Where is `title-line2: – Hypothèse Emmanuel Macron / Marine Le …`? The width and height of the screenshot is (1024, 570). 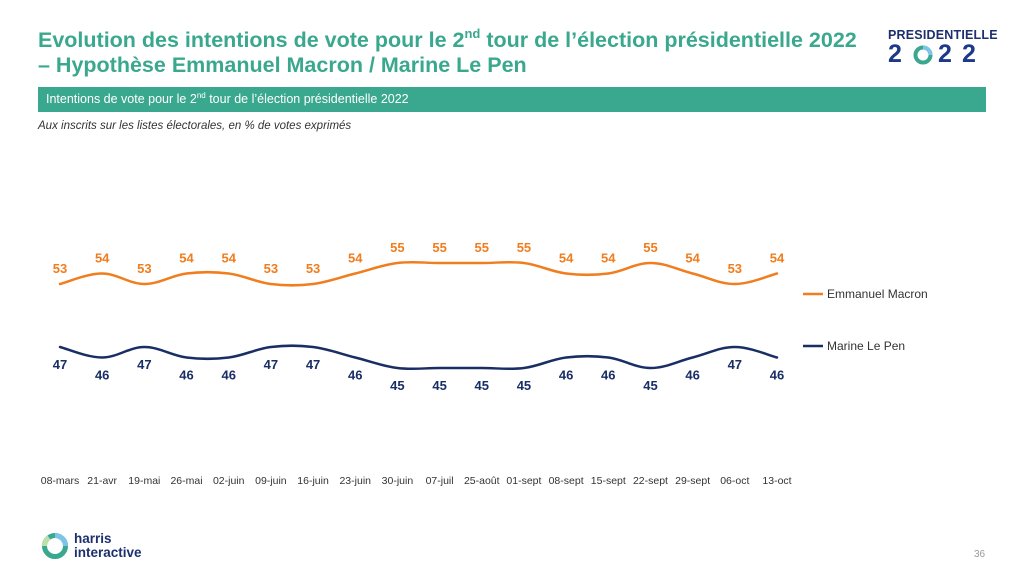
title-line2: – Hypothèse Emmanuel Macron / Marine Le … is located at coordinates (282, 65).